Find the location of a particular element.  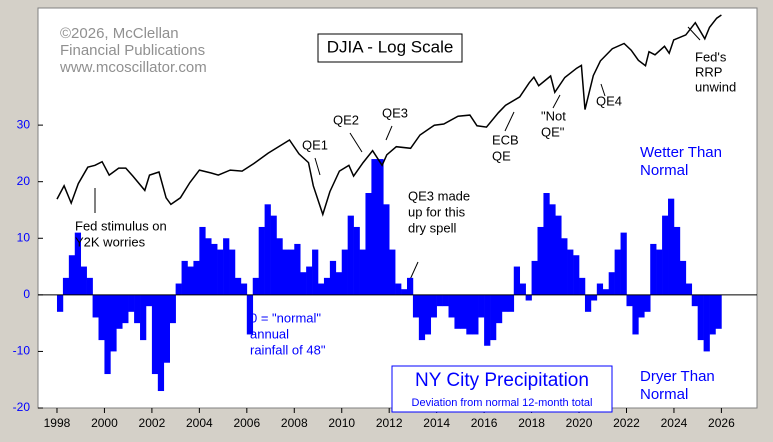

x-tick-label: 2026 is located at coordinates (721, 423).